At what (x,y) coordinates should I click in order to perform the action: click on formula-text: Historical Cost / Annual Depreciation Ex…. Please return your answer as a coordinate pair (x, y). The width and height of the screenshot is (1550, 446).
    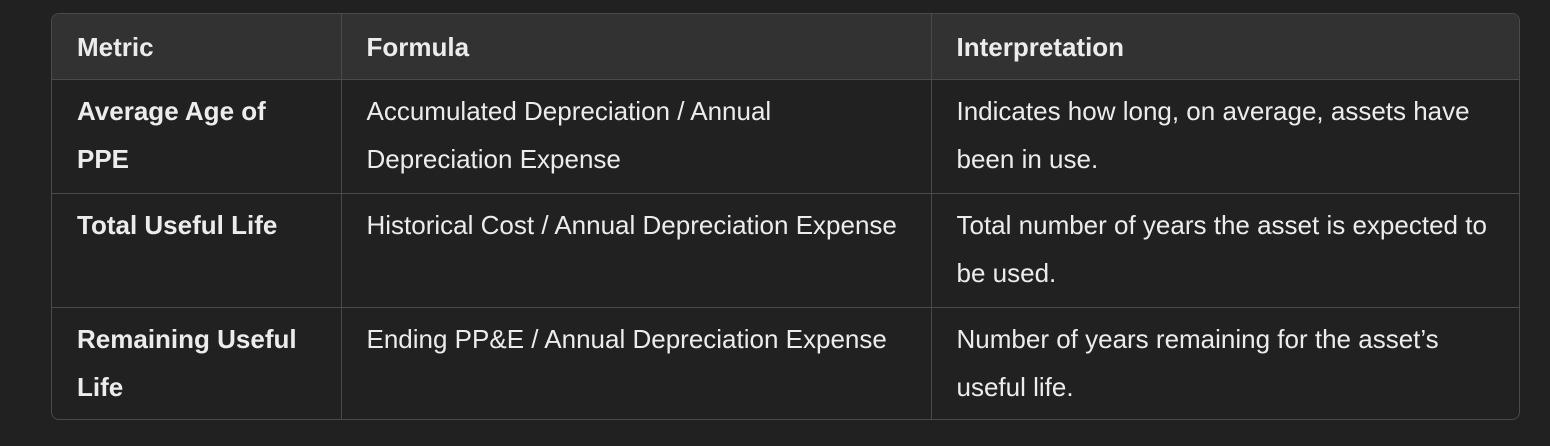
    Looking at the image, I should click on (631, 224).